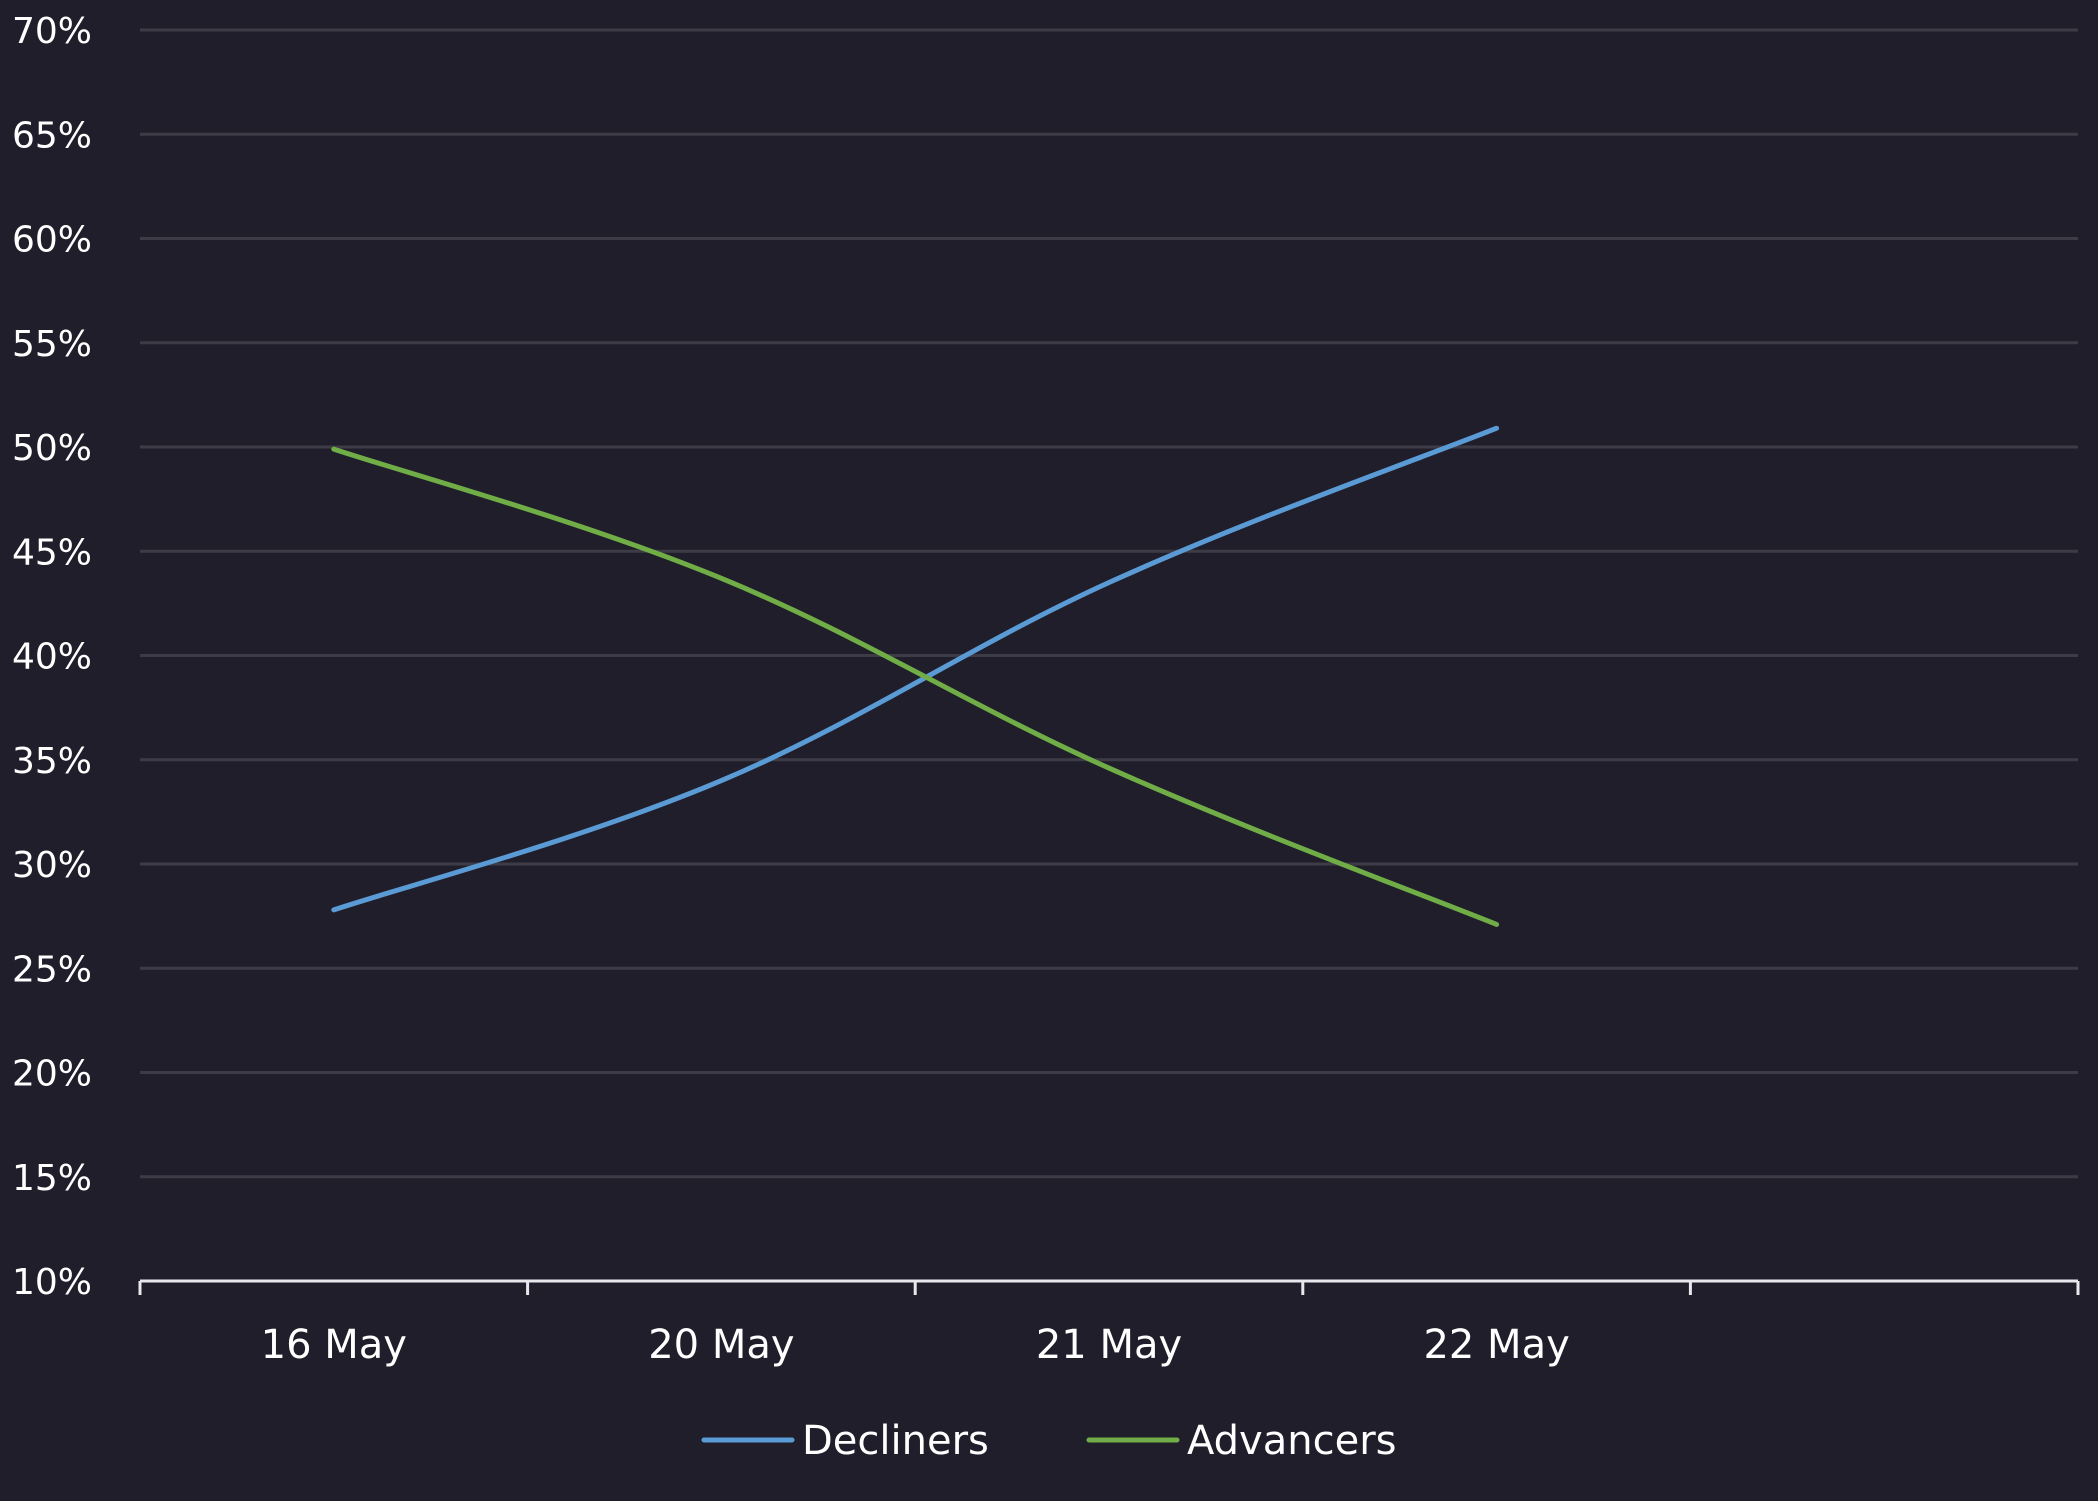 The width and height of the screenshot is (2098, 1501). Describe the element at coordinates (52, 135) in the screenshot. I see `y-tick-label-65: 65%` at that location.